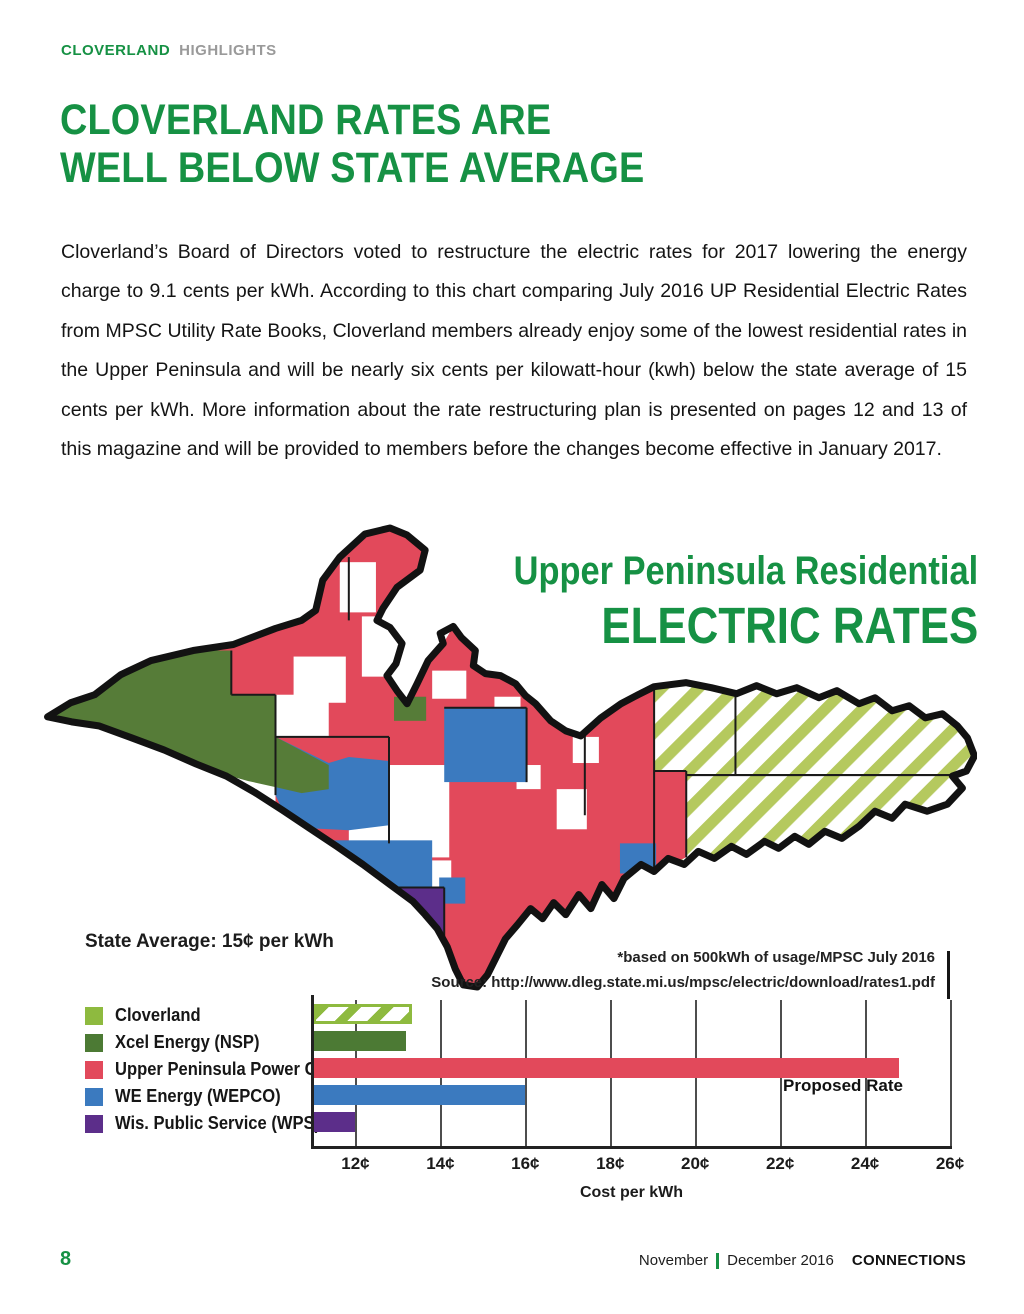 The image size is (1024, 1314). Describe the element at coordinates (610, 1163) in the screenshot. I see `x-tick-18: 18¢` at that location.